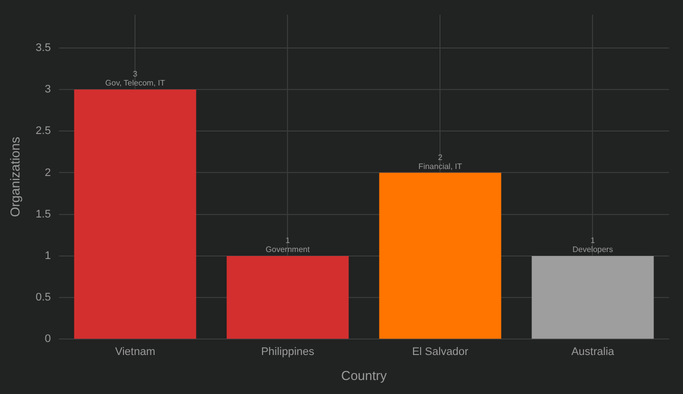 The image size is (683, 394). I want to click on y-tick-label: 3.5, so click(43, 48).